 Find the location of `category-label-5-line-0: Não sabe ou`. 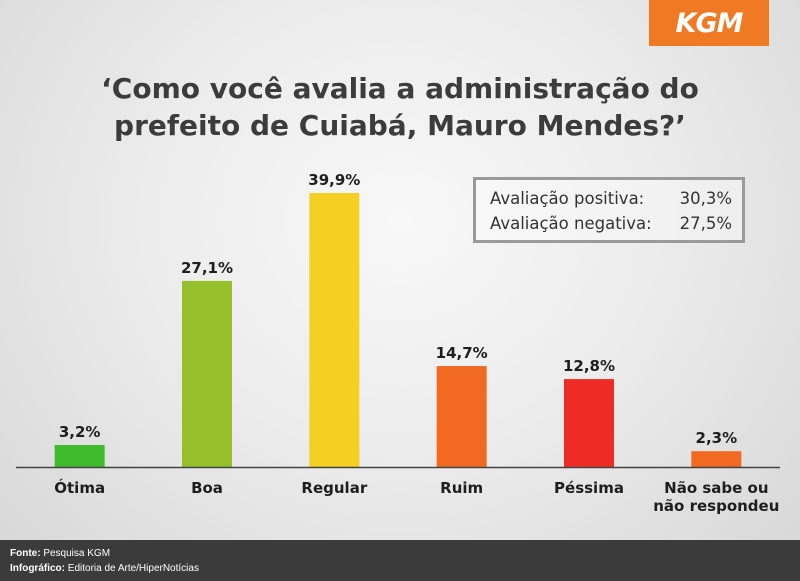

category-label-5-line-0: Não sabe ou is located at coordinates (716, 488).